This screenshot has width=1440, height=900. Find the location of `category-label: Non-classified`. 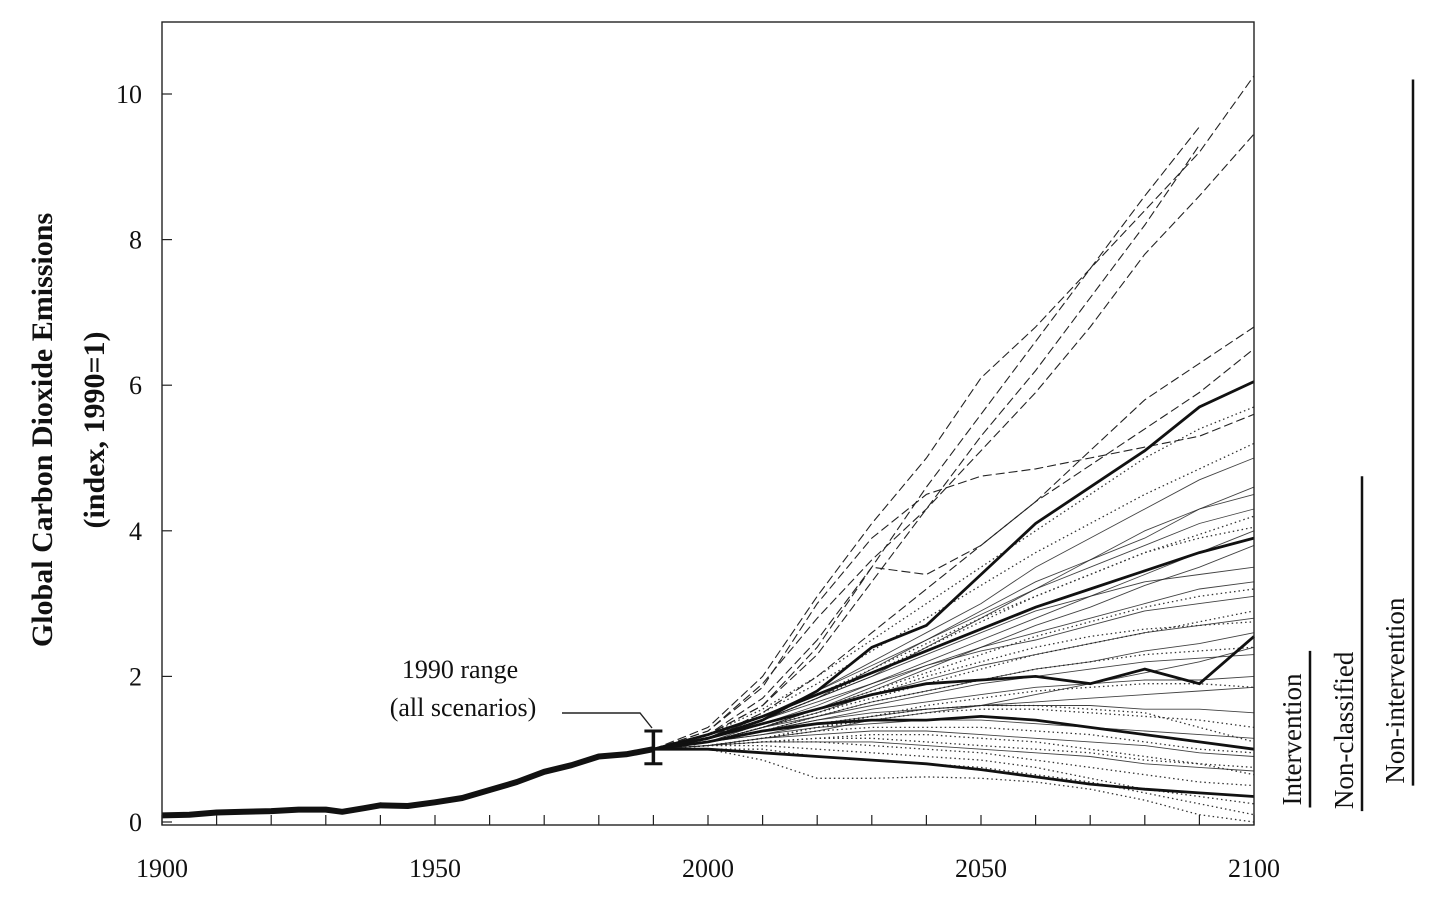

category-label: Non-classified is located at coordinates (1344, 730).